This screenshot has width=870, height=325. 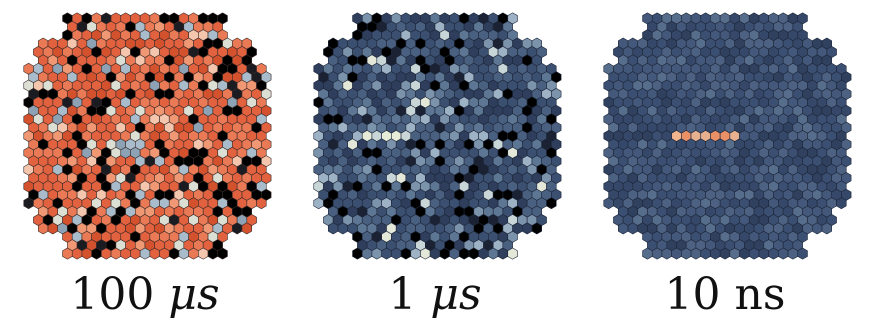 What do you see at coordinates (402, 294) in the screenshot?
I see `time-value: 1` at bounding box center [402, 294].